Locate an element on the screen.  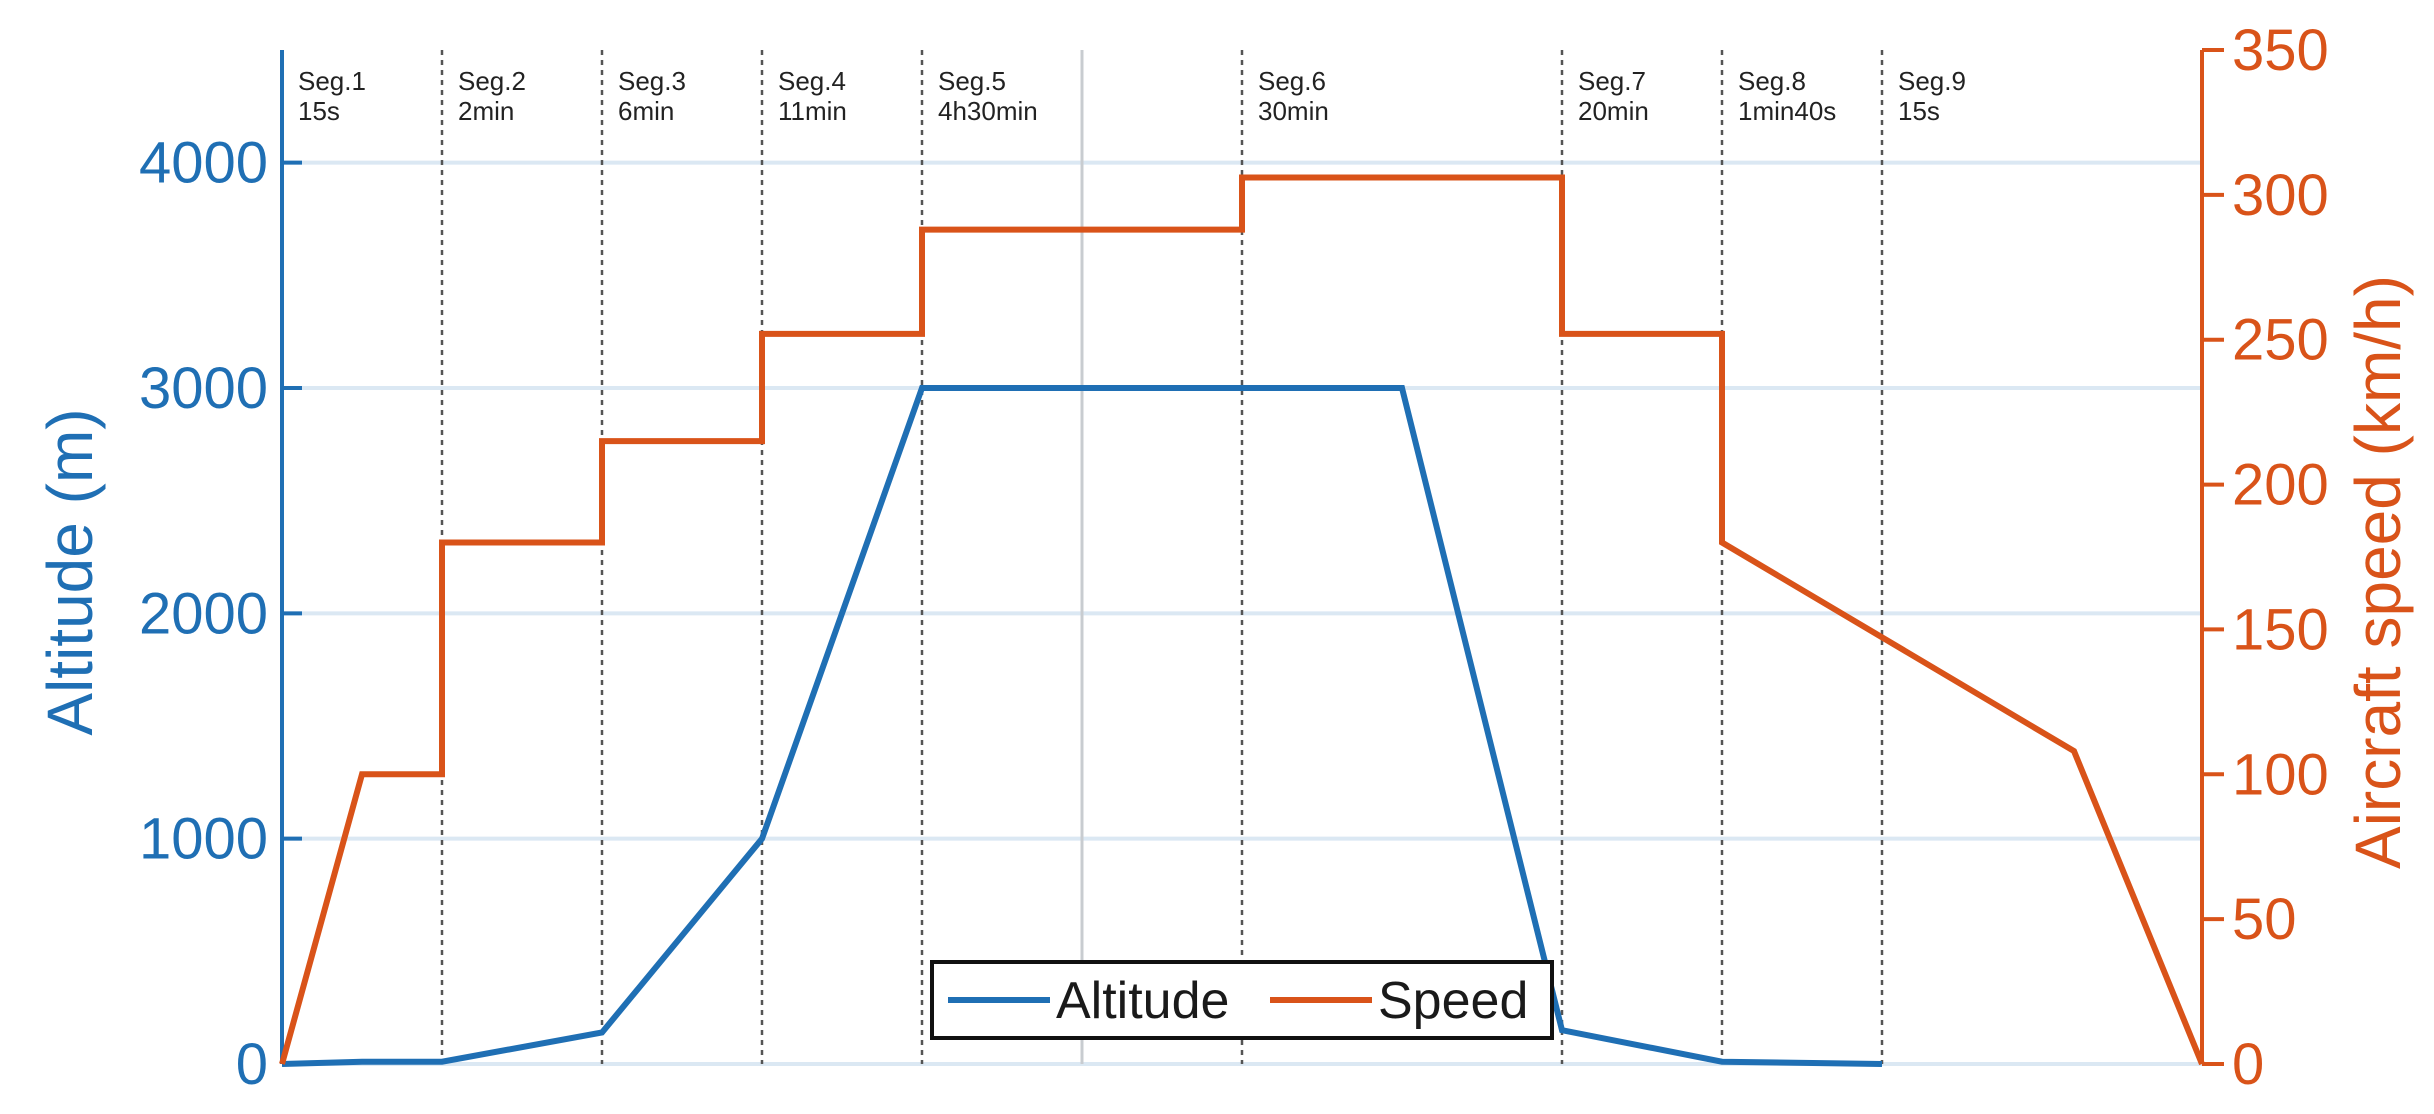
segment-duration-label: 2min is located at coordinates (486, 111).